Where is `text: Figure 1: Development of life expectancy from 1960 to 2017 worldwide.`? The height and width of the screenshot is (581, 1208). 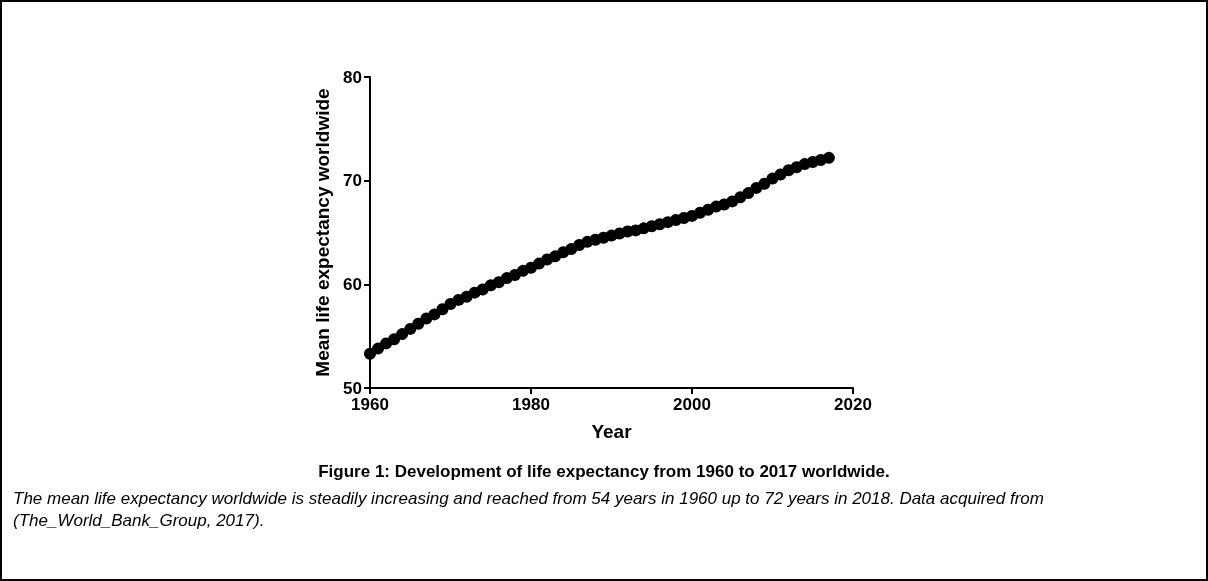 text: Figure 1: Development of life expectancy from 1960 to 2017 worldwide. is located at coordinates (604, 471).